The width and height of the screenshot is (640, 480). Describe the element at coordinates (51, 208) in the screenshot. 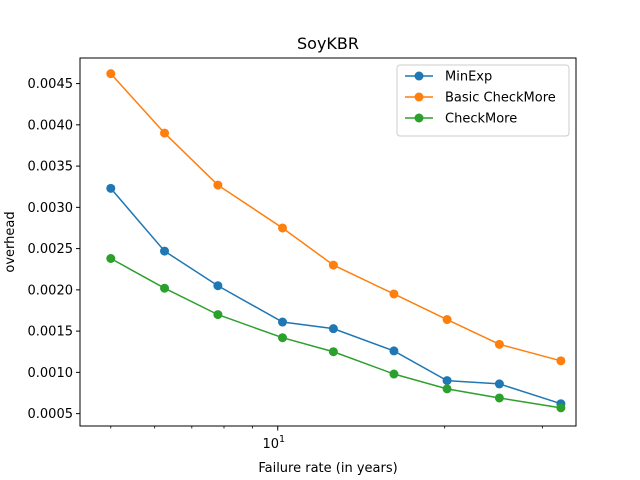

I see `y-tick-label: 0.0030` at that location.